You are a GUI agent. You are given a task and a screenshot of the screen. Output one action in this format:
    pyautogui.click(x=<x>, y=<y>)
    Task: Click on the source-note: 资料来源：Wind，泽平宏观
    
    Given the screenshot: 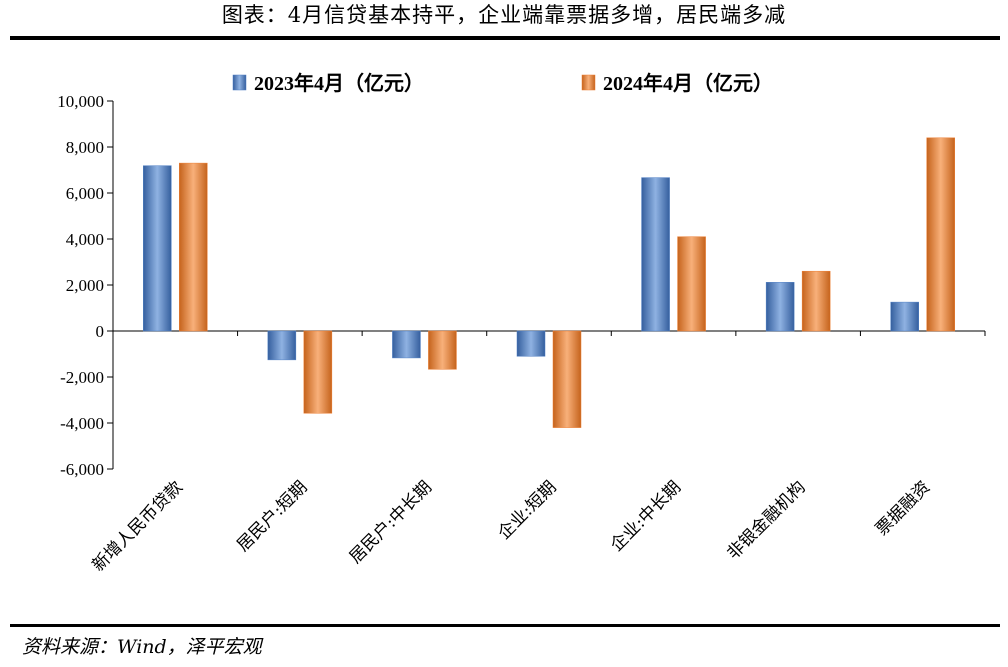 What is the action you would take?
    pyautogui.click(x=142, y=647)
    